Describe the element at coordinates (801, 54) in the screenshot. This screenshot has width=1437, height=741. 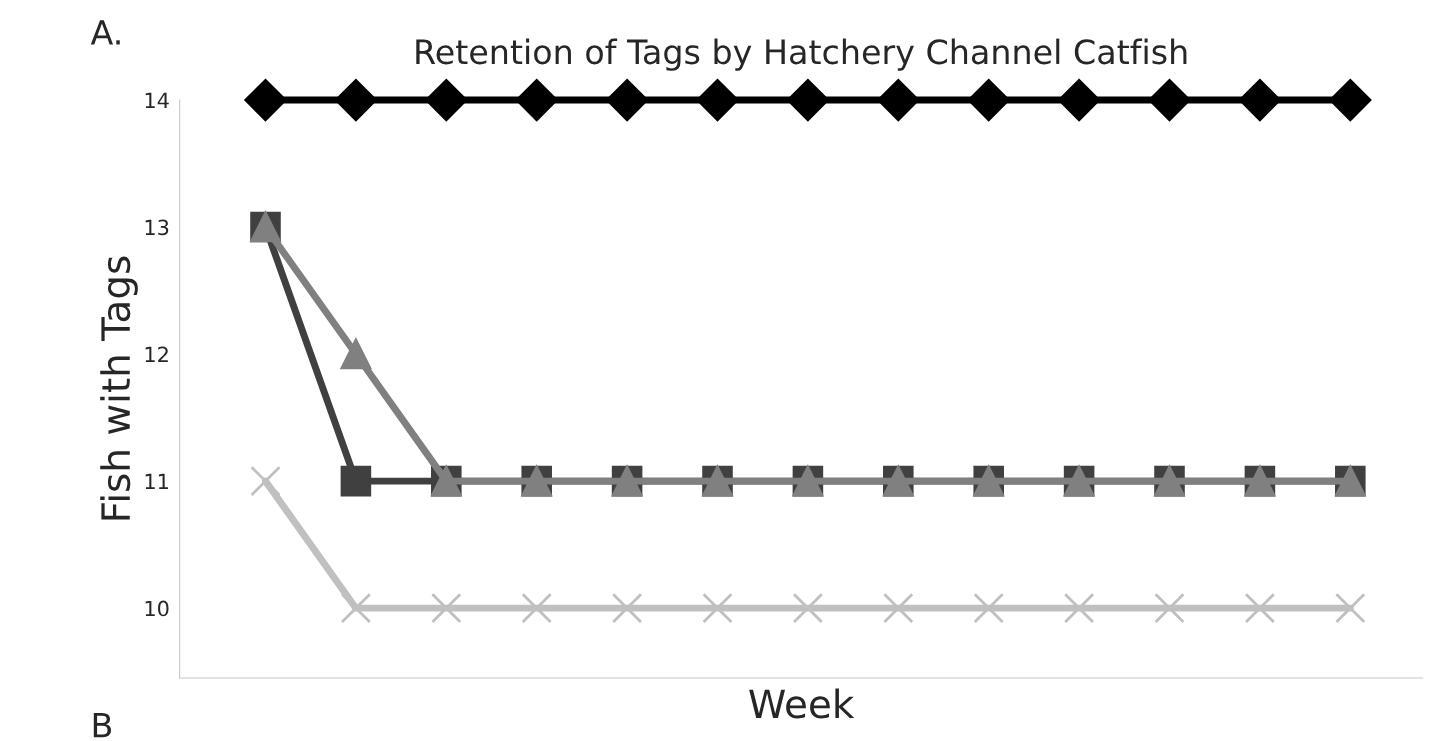
I see `chart-title: Retention of Tags by Hatchery Channel Catfish` at that location.